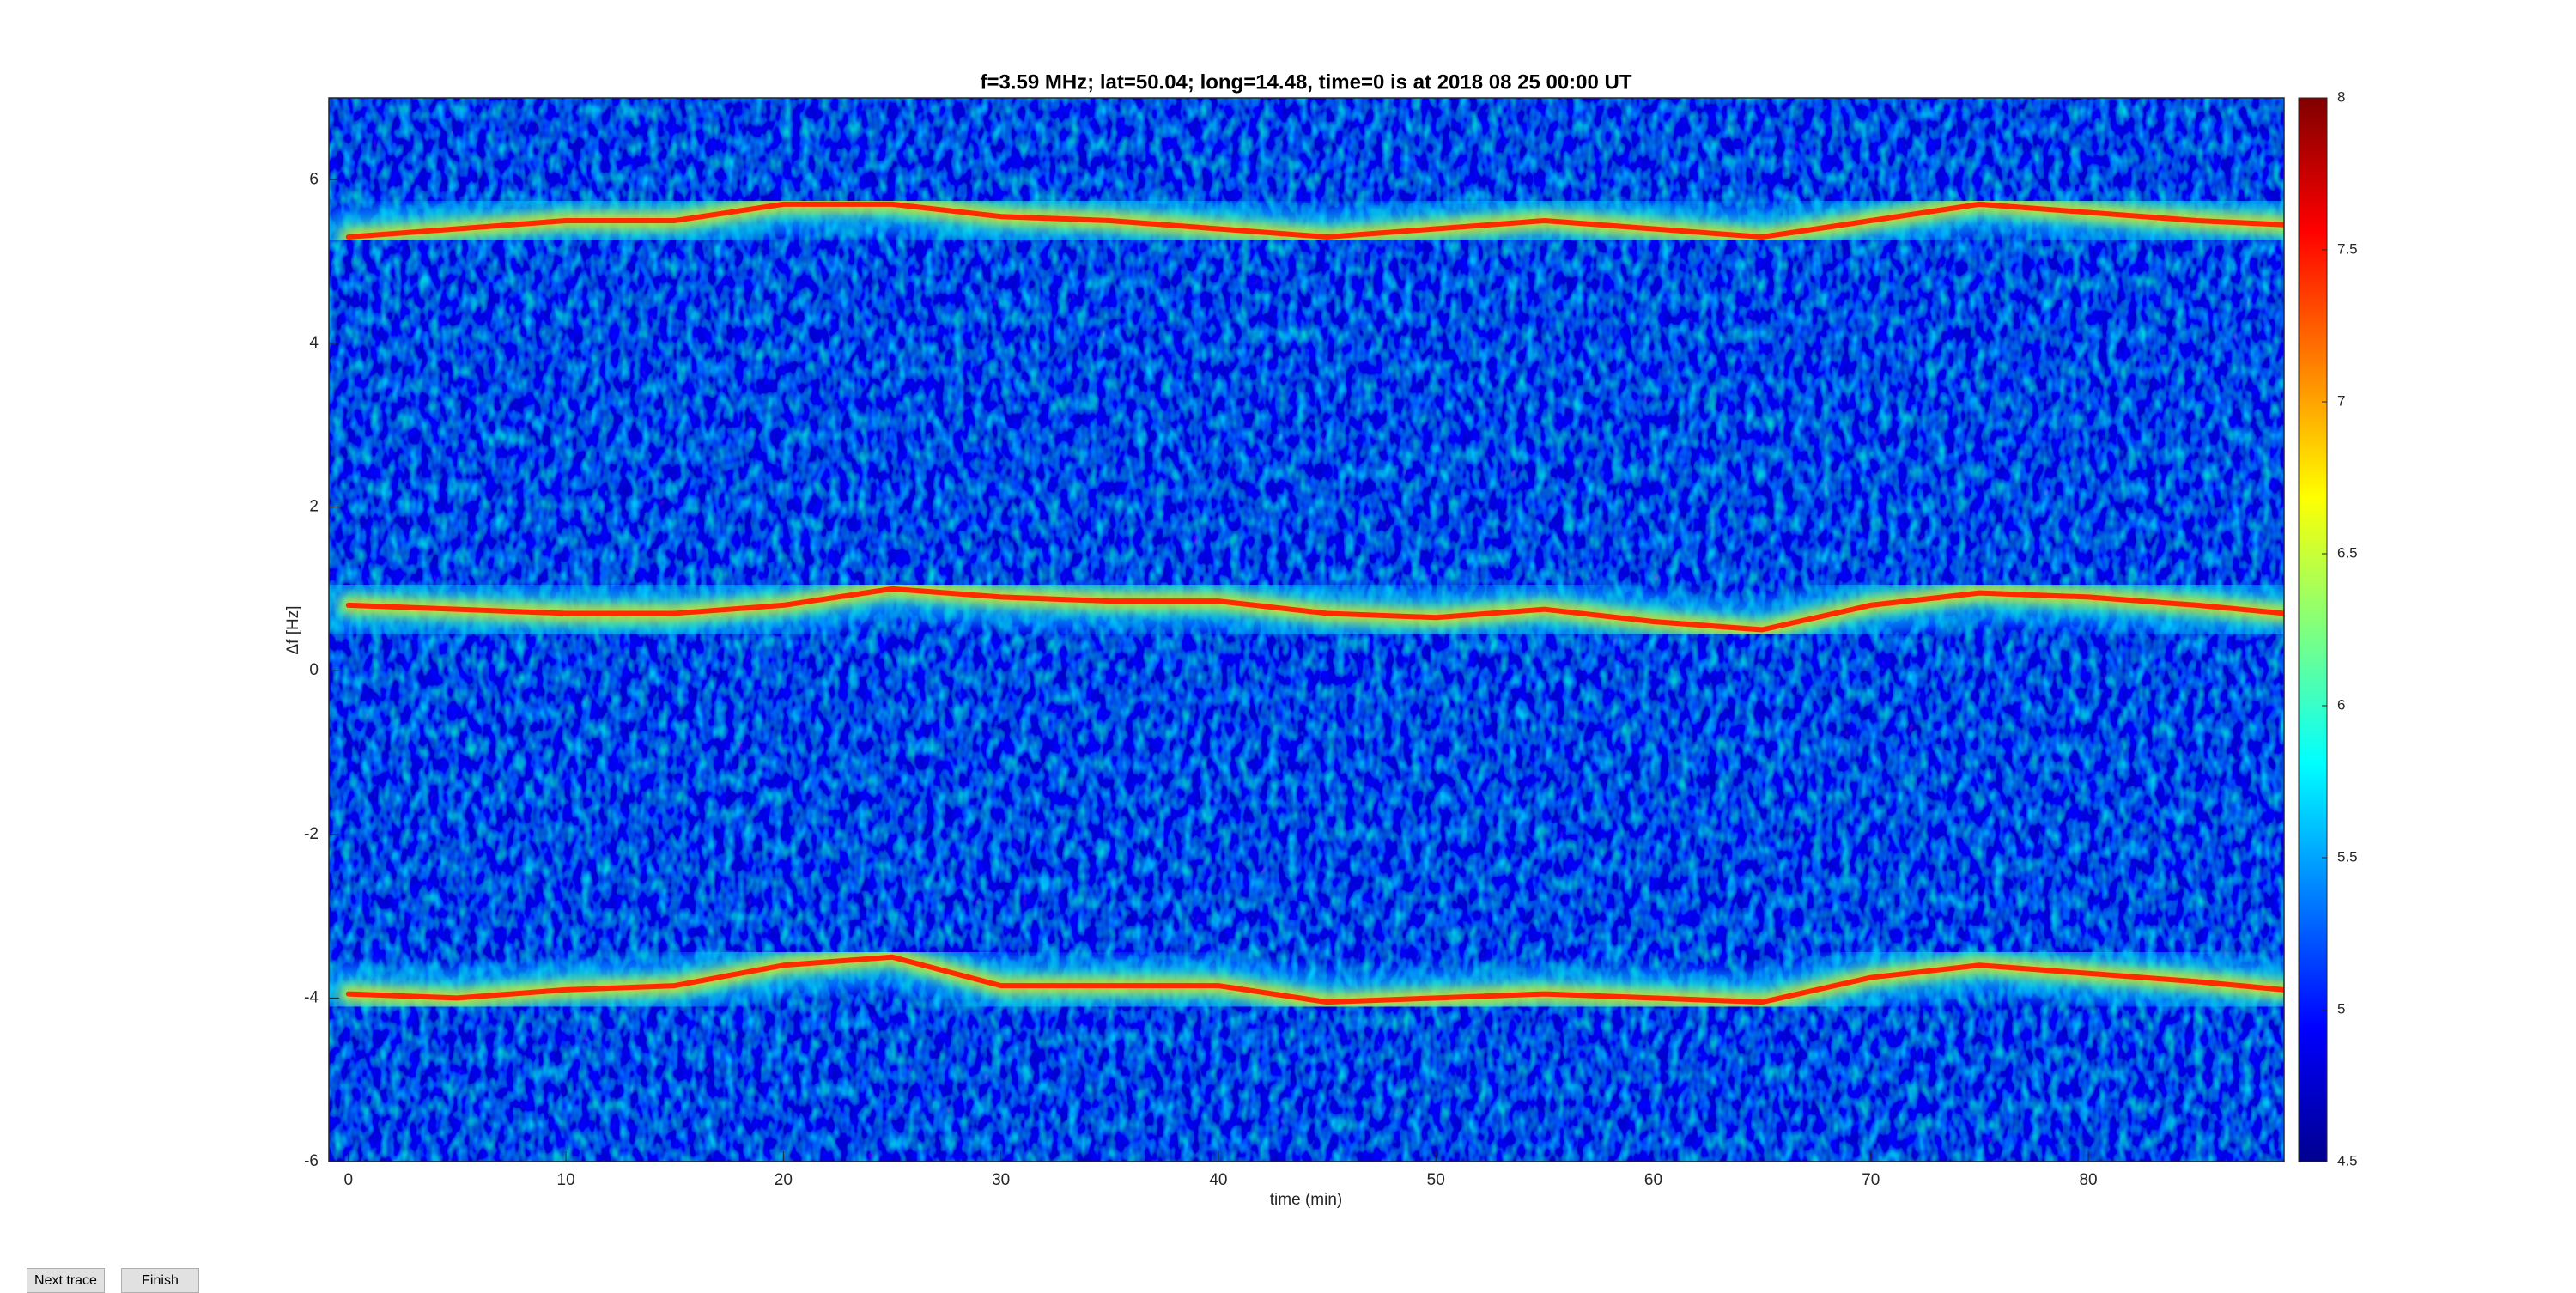 The height and width of the screenshot is (1293, 2576). I want to click on colorbar-tick-label: 6, so click(2341, 704).